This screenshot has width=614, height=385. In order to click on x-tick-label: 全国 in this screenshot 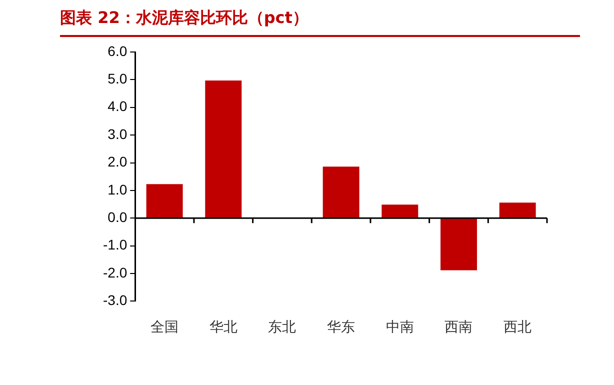, I will do `click(164, 326)`.